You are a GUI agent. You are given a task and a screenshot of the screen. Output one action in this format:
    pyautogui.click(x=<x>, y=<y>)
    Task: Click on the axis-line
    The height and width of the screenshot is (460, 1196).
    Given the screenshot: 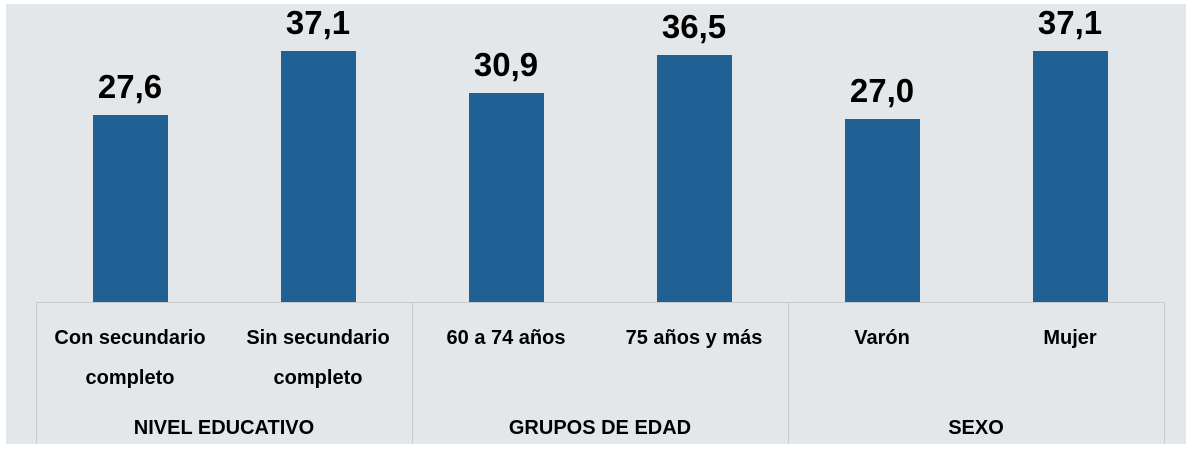 What is the action you would take?
    pyautogui.click(x=600, y=302)
    